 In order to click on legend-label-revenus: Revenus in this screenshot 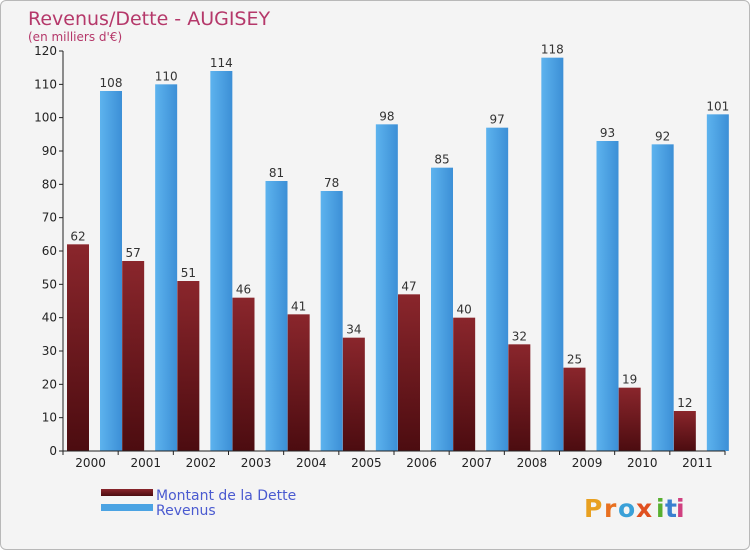, I will do `click(186, 511)`.